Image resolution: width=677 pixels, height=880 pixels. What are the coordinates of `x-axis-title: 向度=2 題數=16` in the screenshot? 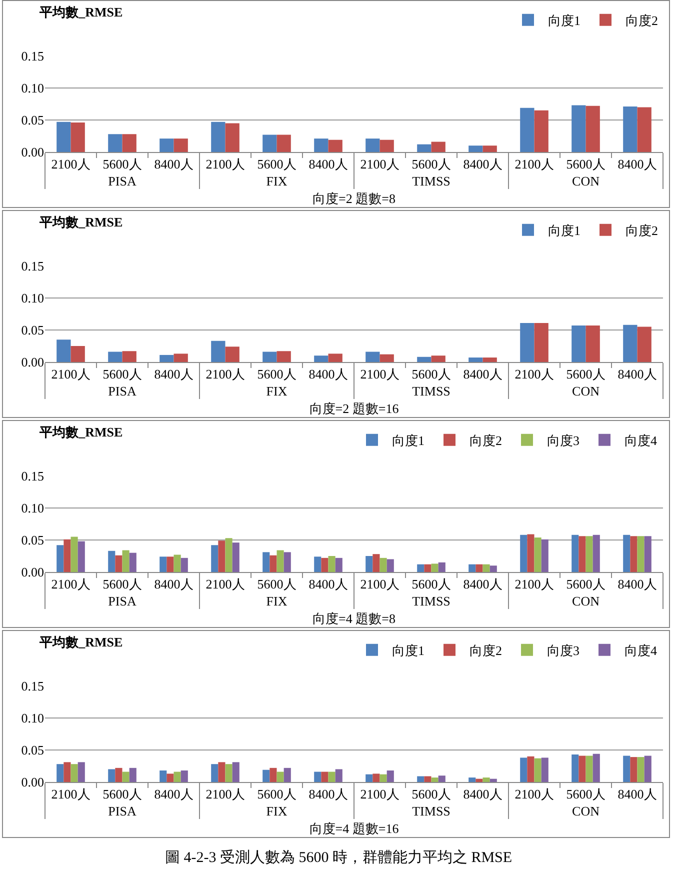 It's located at (354, 408).